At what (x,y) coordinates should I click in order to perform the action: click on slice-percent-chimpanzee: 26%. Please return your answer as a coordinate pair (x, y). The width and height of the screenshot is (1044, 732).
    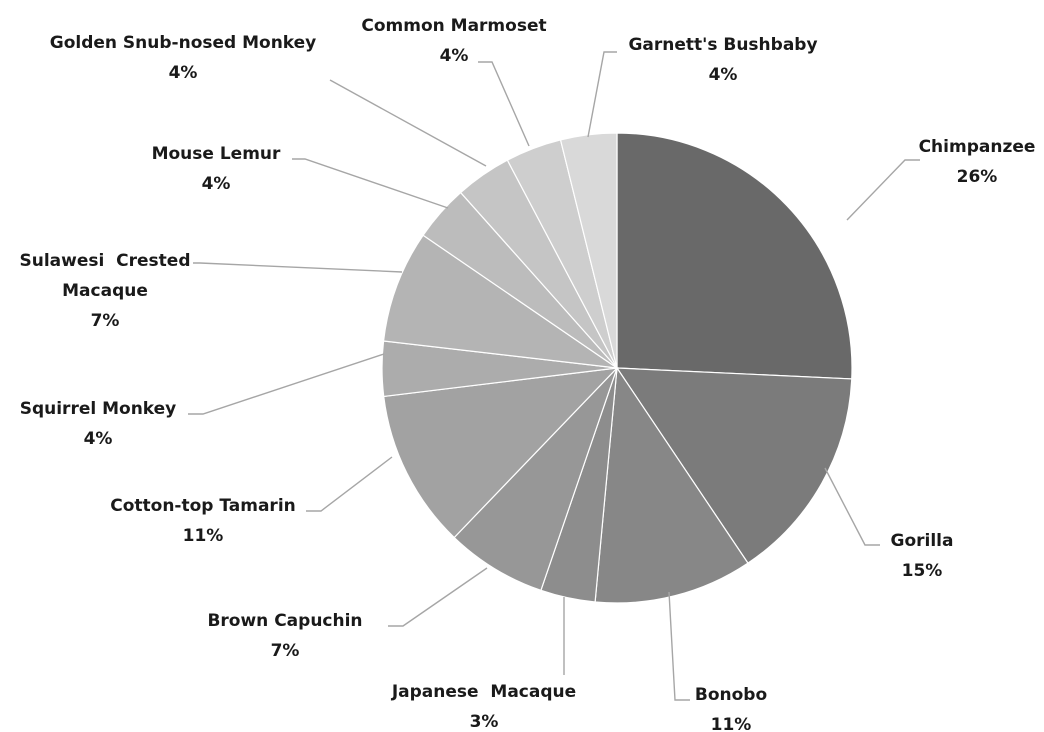
    Looking at the image, I should click on (977, 177).